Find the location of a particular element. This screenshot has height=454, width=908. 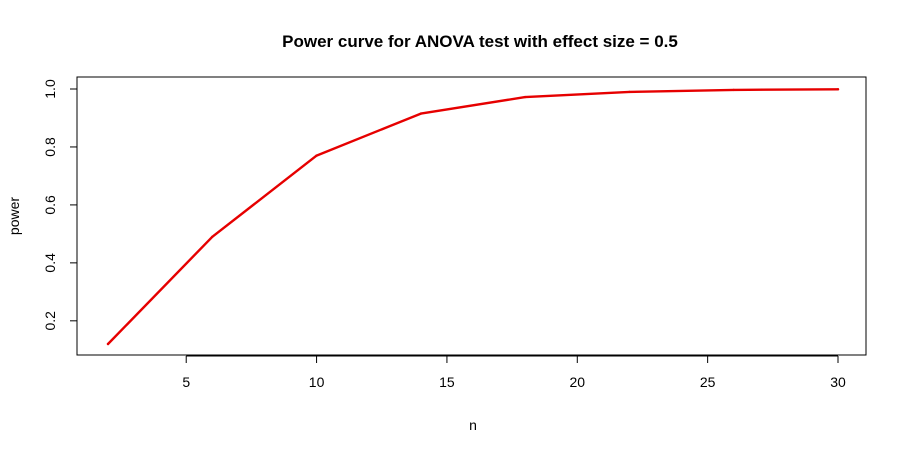

y-tick-label: 0.2 is located at coordinates (50, 321).